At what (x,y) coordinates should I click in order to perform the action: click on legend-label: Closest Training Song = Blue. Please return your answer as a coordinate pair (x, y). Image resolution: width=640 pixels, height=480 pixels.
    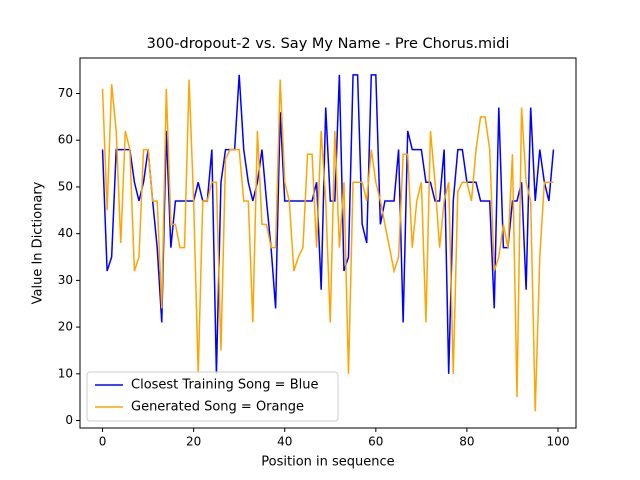
    Looking at the image, I should click on (224, 385).